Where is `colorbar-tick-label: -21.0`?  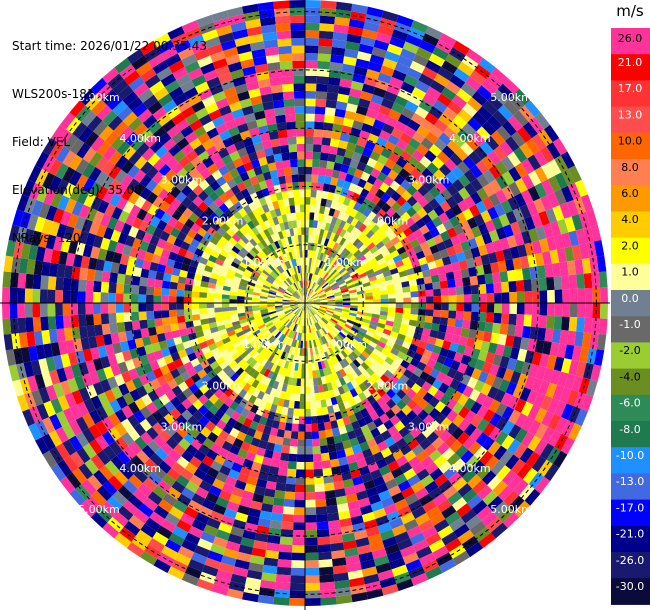 colorbar-tick-label: -21.0 is located at coordinates (630, 534).